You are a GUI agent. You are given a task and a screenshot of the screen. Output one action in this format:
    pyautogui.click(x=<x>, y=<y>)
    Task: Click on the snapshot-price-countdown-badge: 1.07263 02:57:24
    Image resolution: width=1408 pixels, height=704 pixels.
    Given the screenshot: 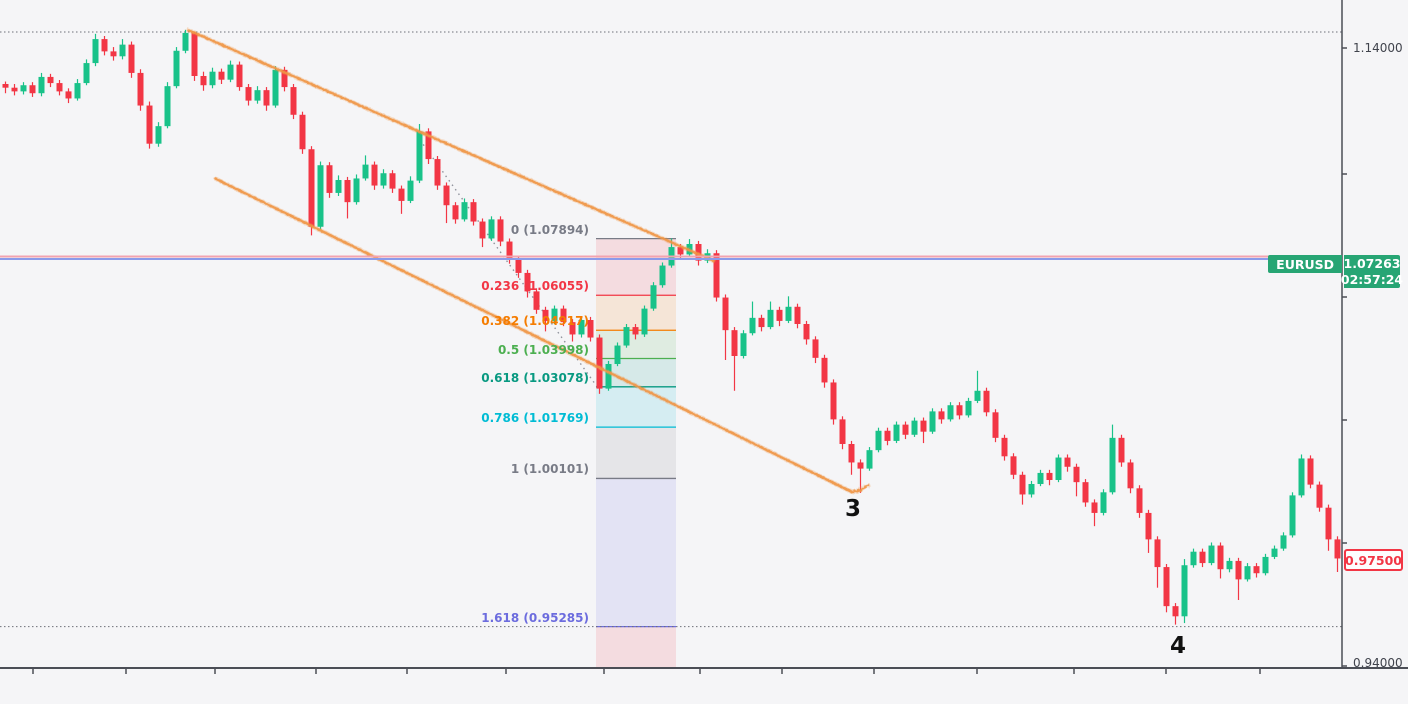 What is the action you would take?
    pyautogui.click(x=1372, y=271)
    